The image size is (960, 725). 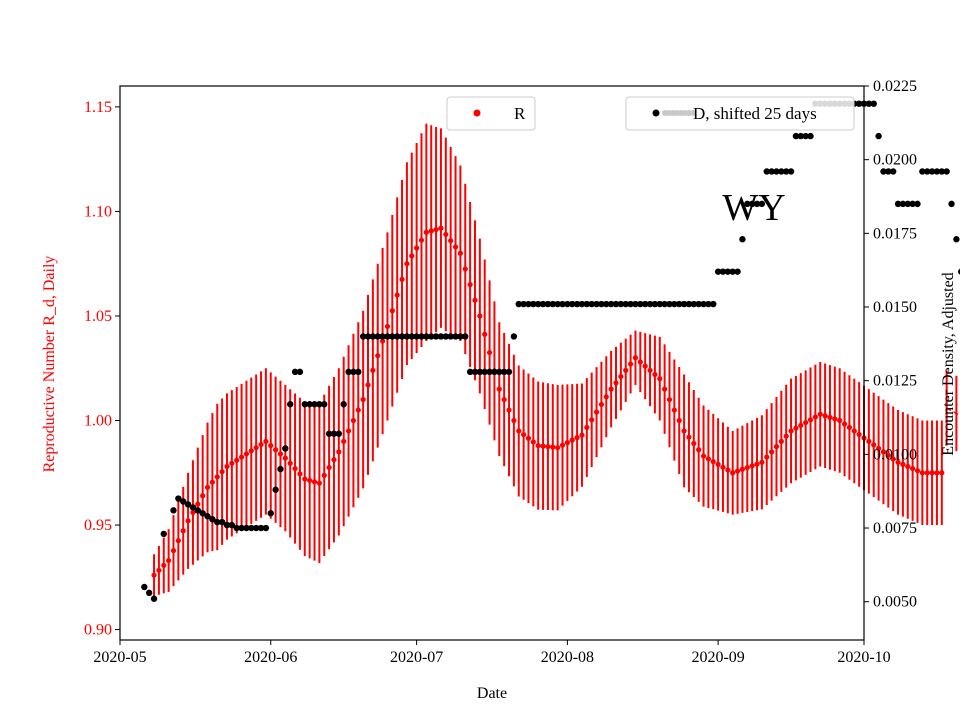 What do you see at coordinates (270, 657) in the screenshot?
I see `x-tick-label: 2020-06` at bounding box center [270, 657].